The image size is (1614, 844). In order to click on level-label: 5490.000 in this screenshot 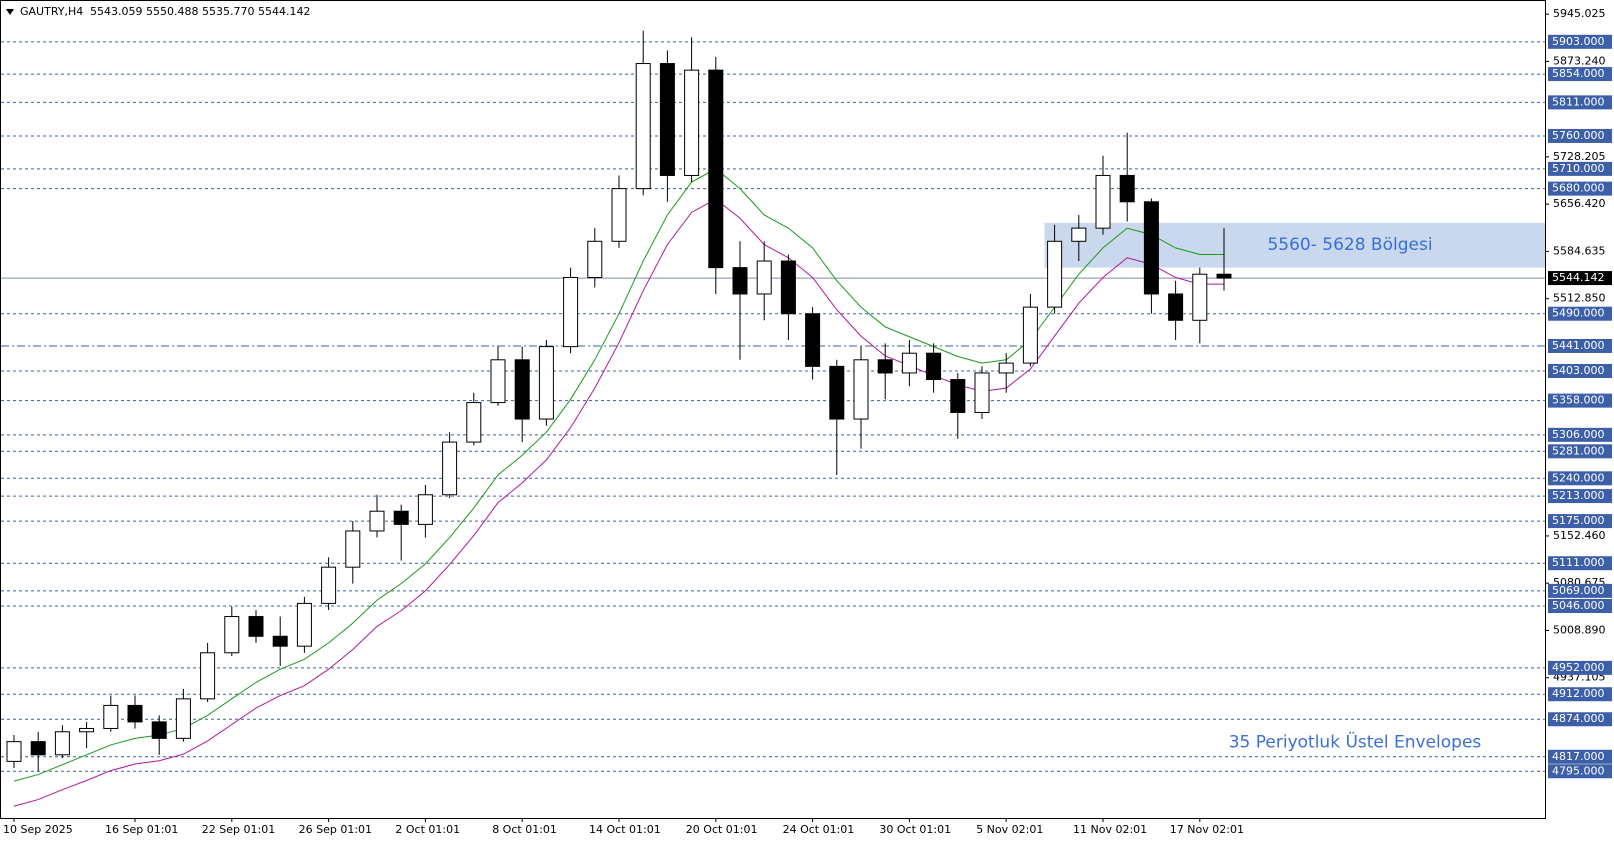, I will do `click(1578, 313)`.